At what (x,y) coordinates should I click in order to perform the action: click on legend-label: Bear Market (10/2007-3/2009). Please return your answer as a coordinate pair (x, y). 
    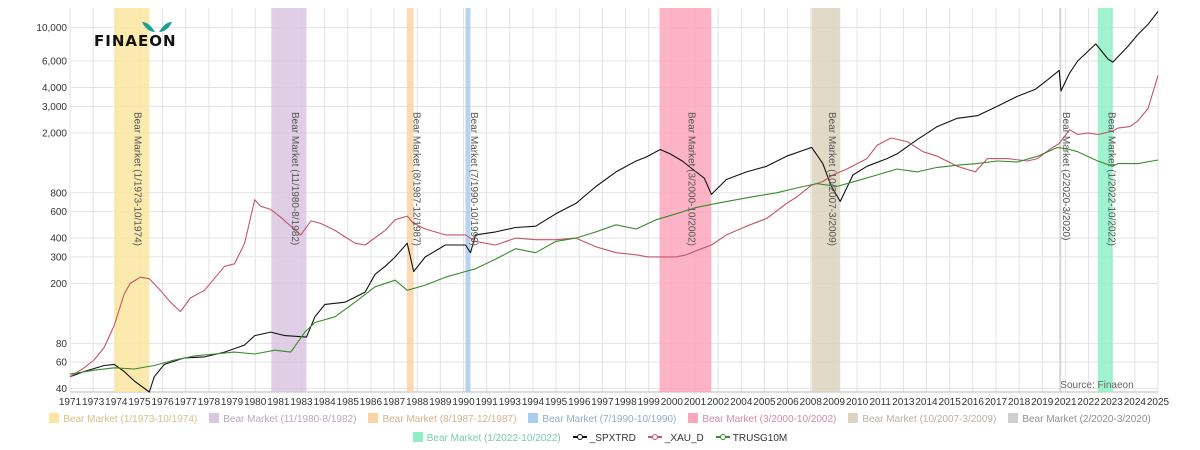
    Looking at the image, I should click on (929, 419).